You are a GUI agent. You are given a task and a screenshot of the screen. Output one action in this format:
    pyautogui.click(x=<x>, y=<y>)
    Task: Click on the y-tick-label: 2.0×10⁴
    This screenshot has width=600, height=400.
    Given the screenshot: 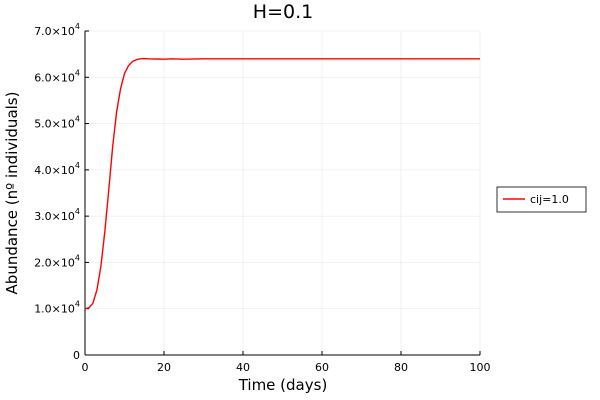 What is the action you would take?
    pyautogui.click(x=57, y=261)
    